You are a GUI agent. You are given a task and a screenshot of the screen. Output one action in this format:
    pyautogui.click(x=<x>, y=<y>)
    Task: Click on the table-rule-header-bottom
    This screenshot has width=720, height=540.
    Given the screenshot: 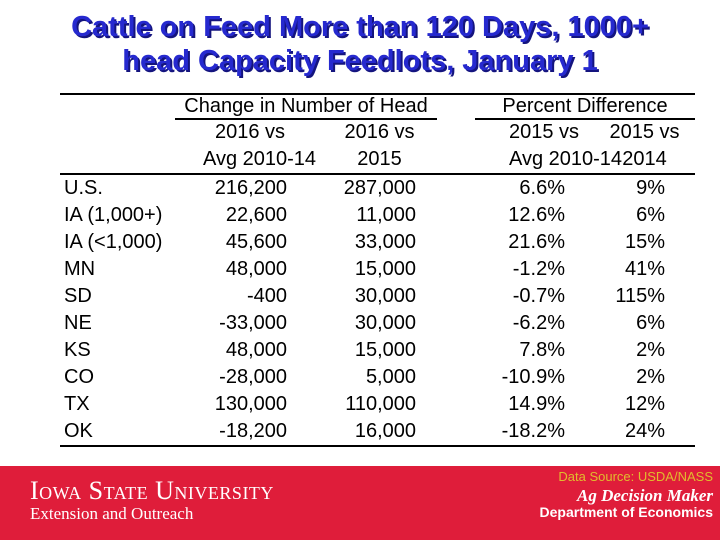 What is the action you would take?
    pyautogui.click(x=377, y=174)
    